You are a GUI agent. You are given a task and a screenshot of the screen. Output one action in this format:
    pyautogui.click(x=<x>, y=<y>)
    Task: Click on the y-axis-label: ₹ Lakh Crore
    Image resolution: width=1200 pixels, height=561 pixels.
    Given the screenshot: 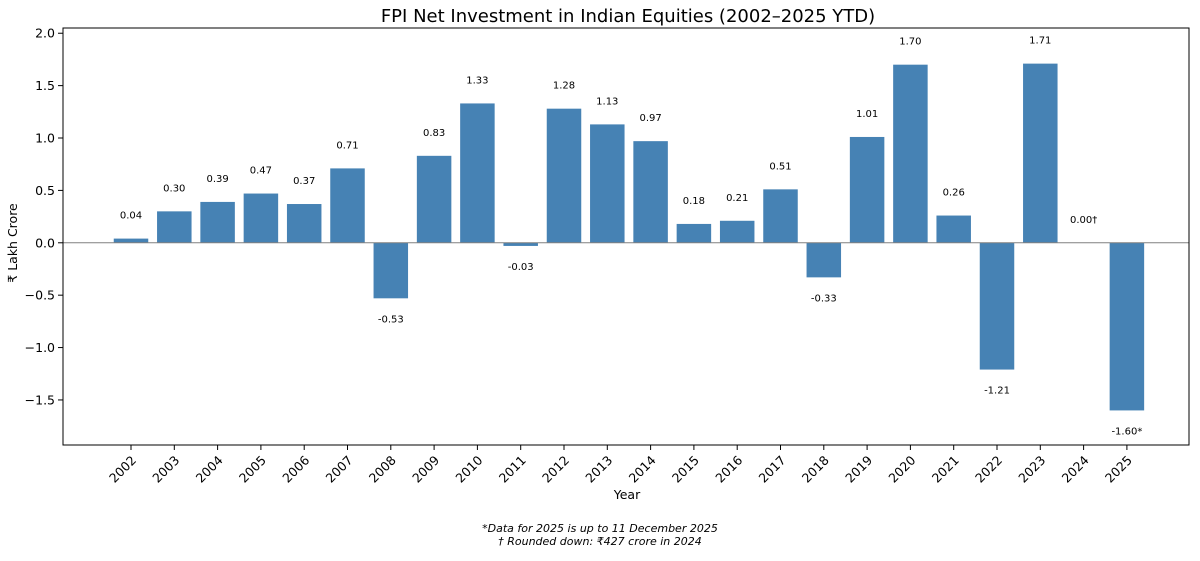 What is the action you would take?
    pyautogui.click(x=12, y=243)
    